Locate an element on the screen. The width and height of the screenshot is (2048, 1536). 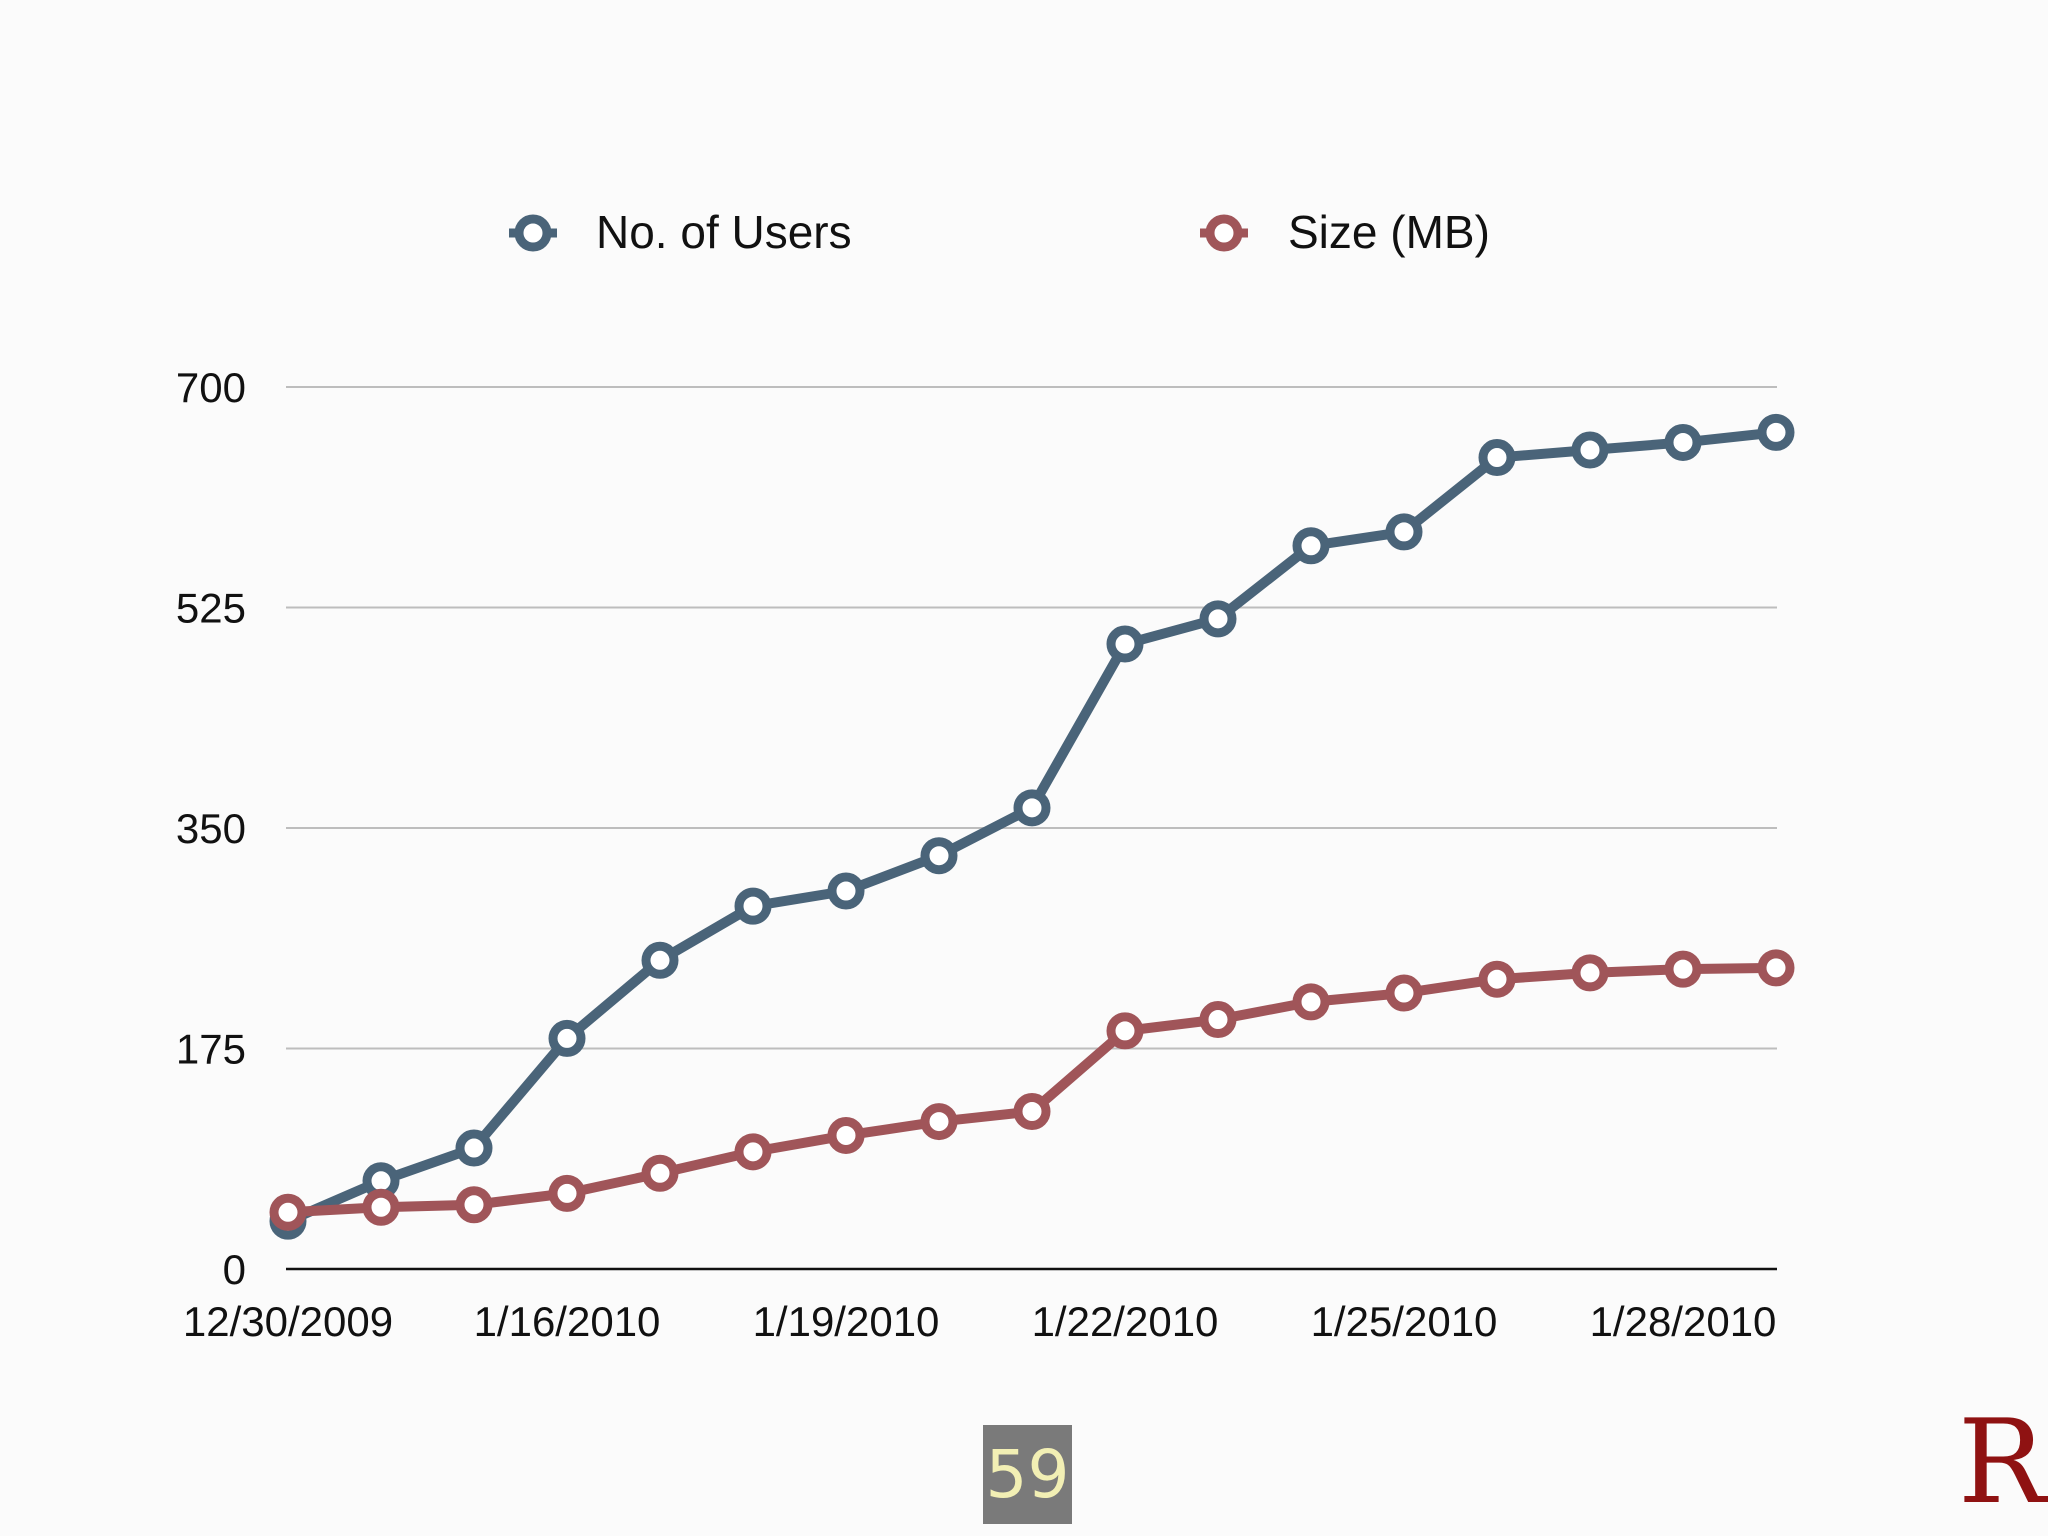
x-tick-label: 1/19/2010 is located at coordinates (846, 1321).